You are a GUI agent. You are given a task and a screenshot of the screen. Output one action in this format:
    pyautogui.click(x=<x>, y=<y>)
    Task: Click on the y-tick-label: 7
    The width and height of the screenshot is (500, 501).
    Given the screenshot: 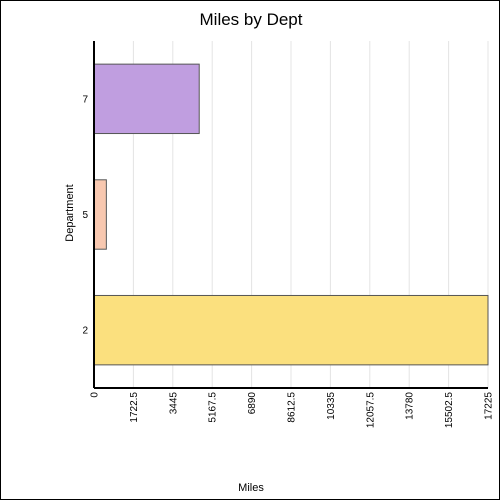 What is the action you would take?
    pyautogui.click(x=85, y=99)
    